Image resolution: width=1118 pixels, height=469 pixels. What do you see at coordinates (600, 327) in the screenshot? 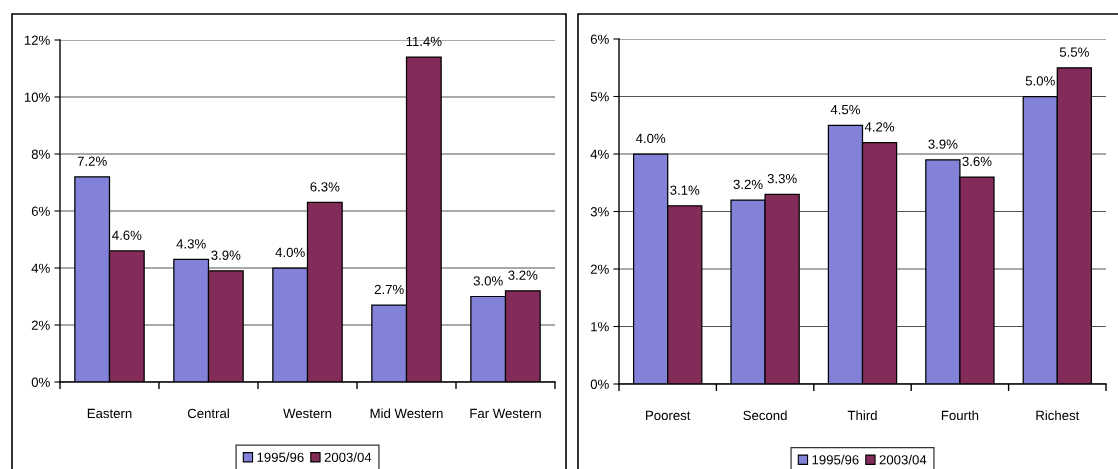
I see `y-tick-label: 1%` at bounding box center [600, 327].